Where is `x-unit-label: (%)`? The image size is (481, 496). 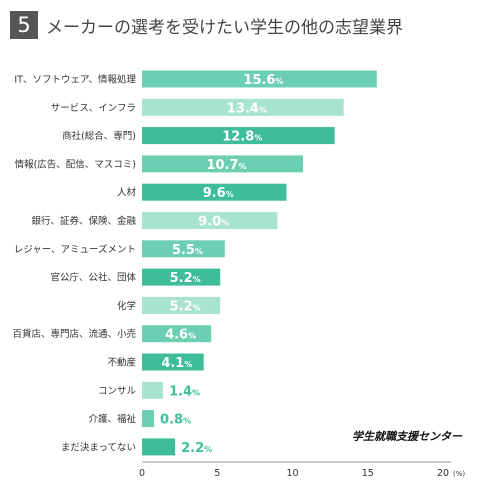 x-unit-label: (%) is located at coordinates (459, 474).